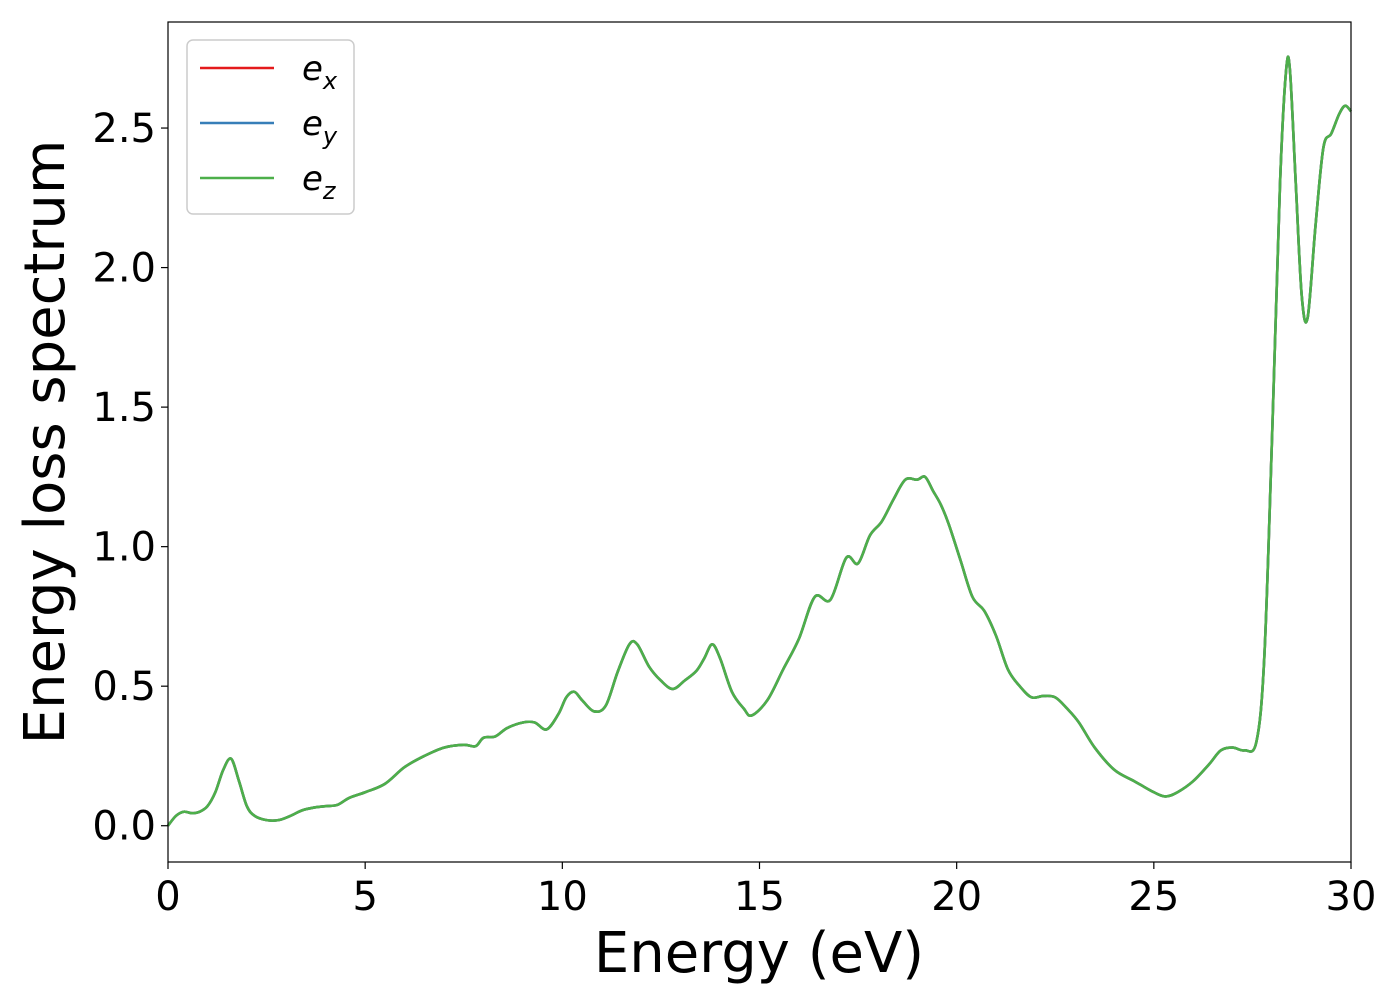 The width and height of the screenshot is (1400, 1000). What do you see at coordinates (364, 897) in the screenshot?
I see `x-tick-label: 5` at bounding box center [364, 897].